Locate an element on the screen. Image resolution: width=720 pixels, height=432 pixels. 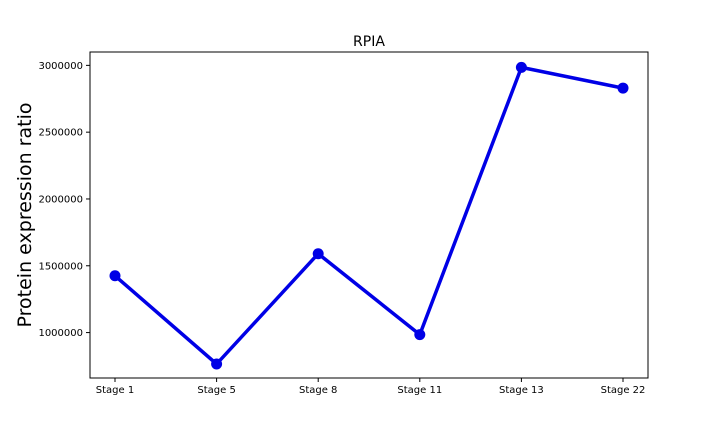
x-tick-label: Stage 1 is located at coordinates (115, 390).